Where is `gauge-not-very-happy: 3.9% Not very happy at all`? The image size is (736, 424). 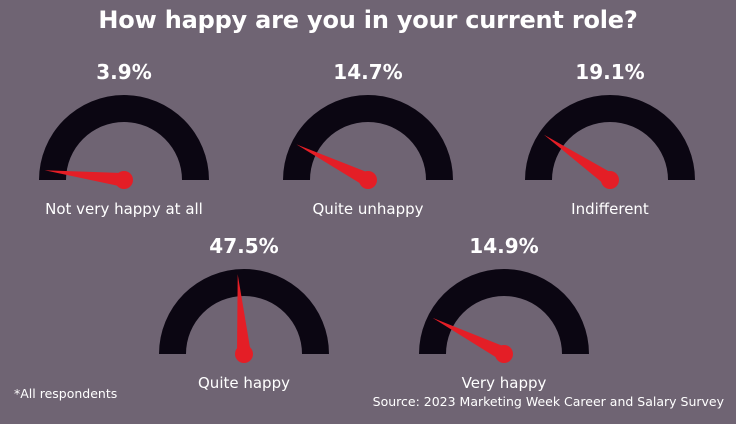 gauge-not-very-happy: 3.9% Not very happy at all is located at coordinates (124, 155).